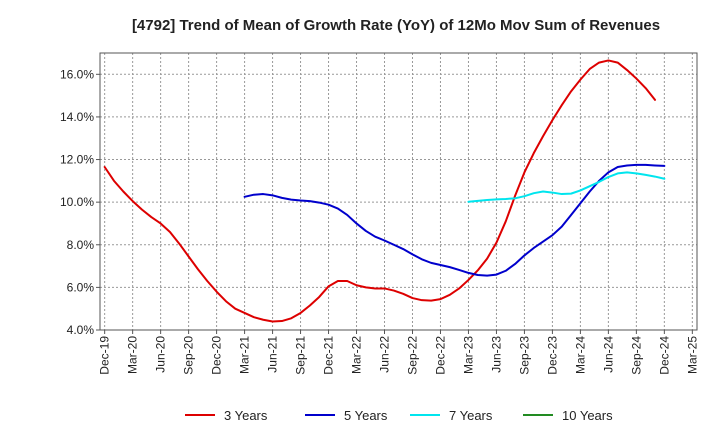 The height and width of the screenshot is (440, 720). I want to click on legend-label: 7 Years, so click(471, 415).